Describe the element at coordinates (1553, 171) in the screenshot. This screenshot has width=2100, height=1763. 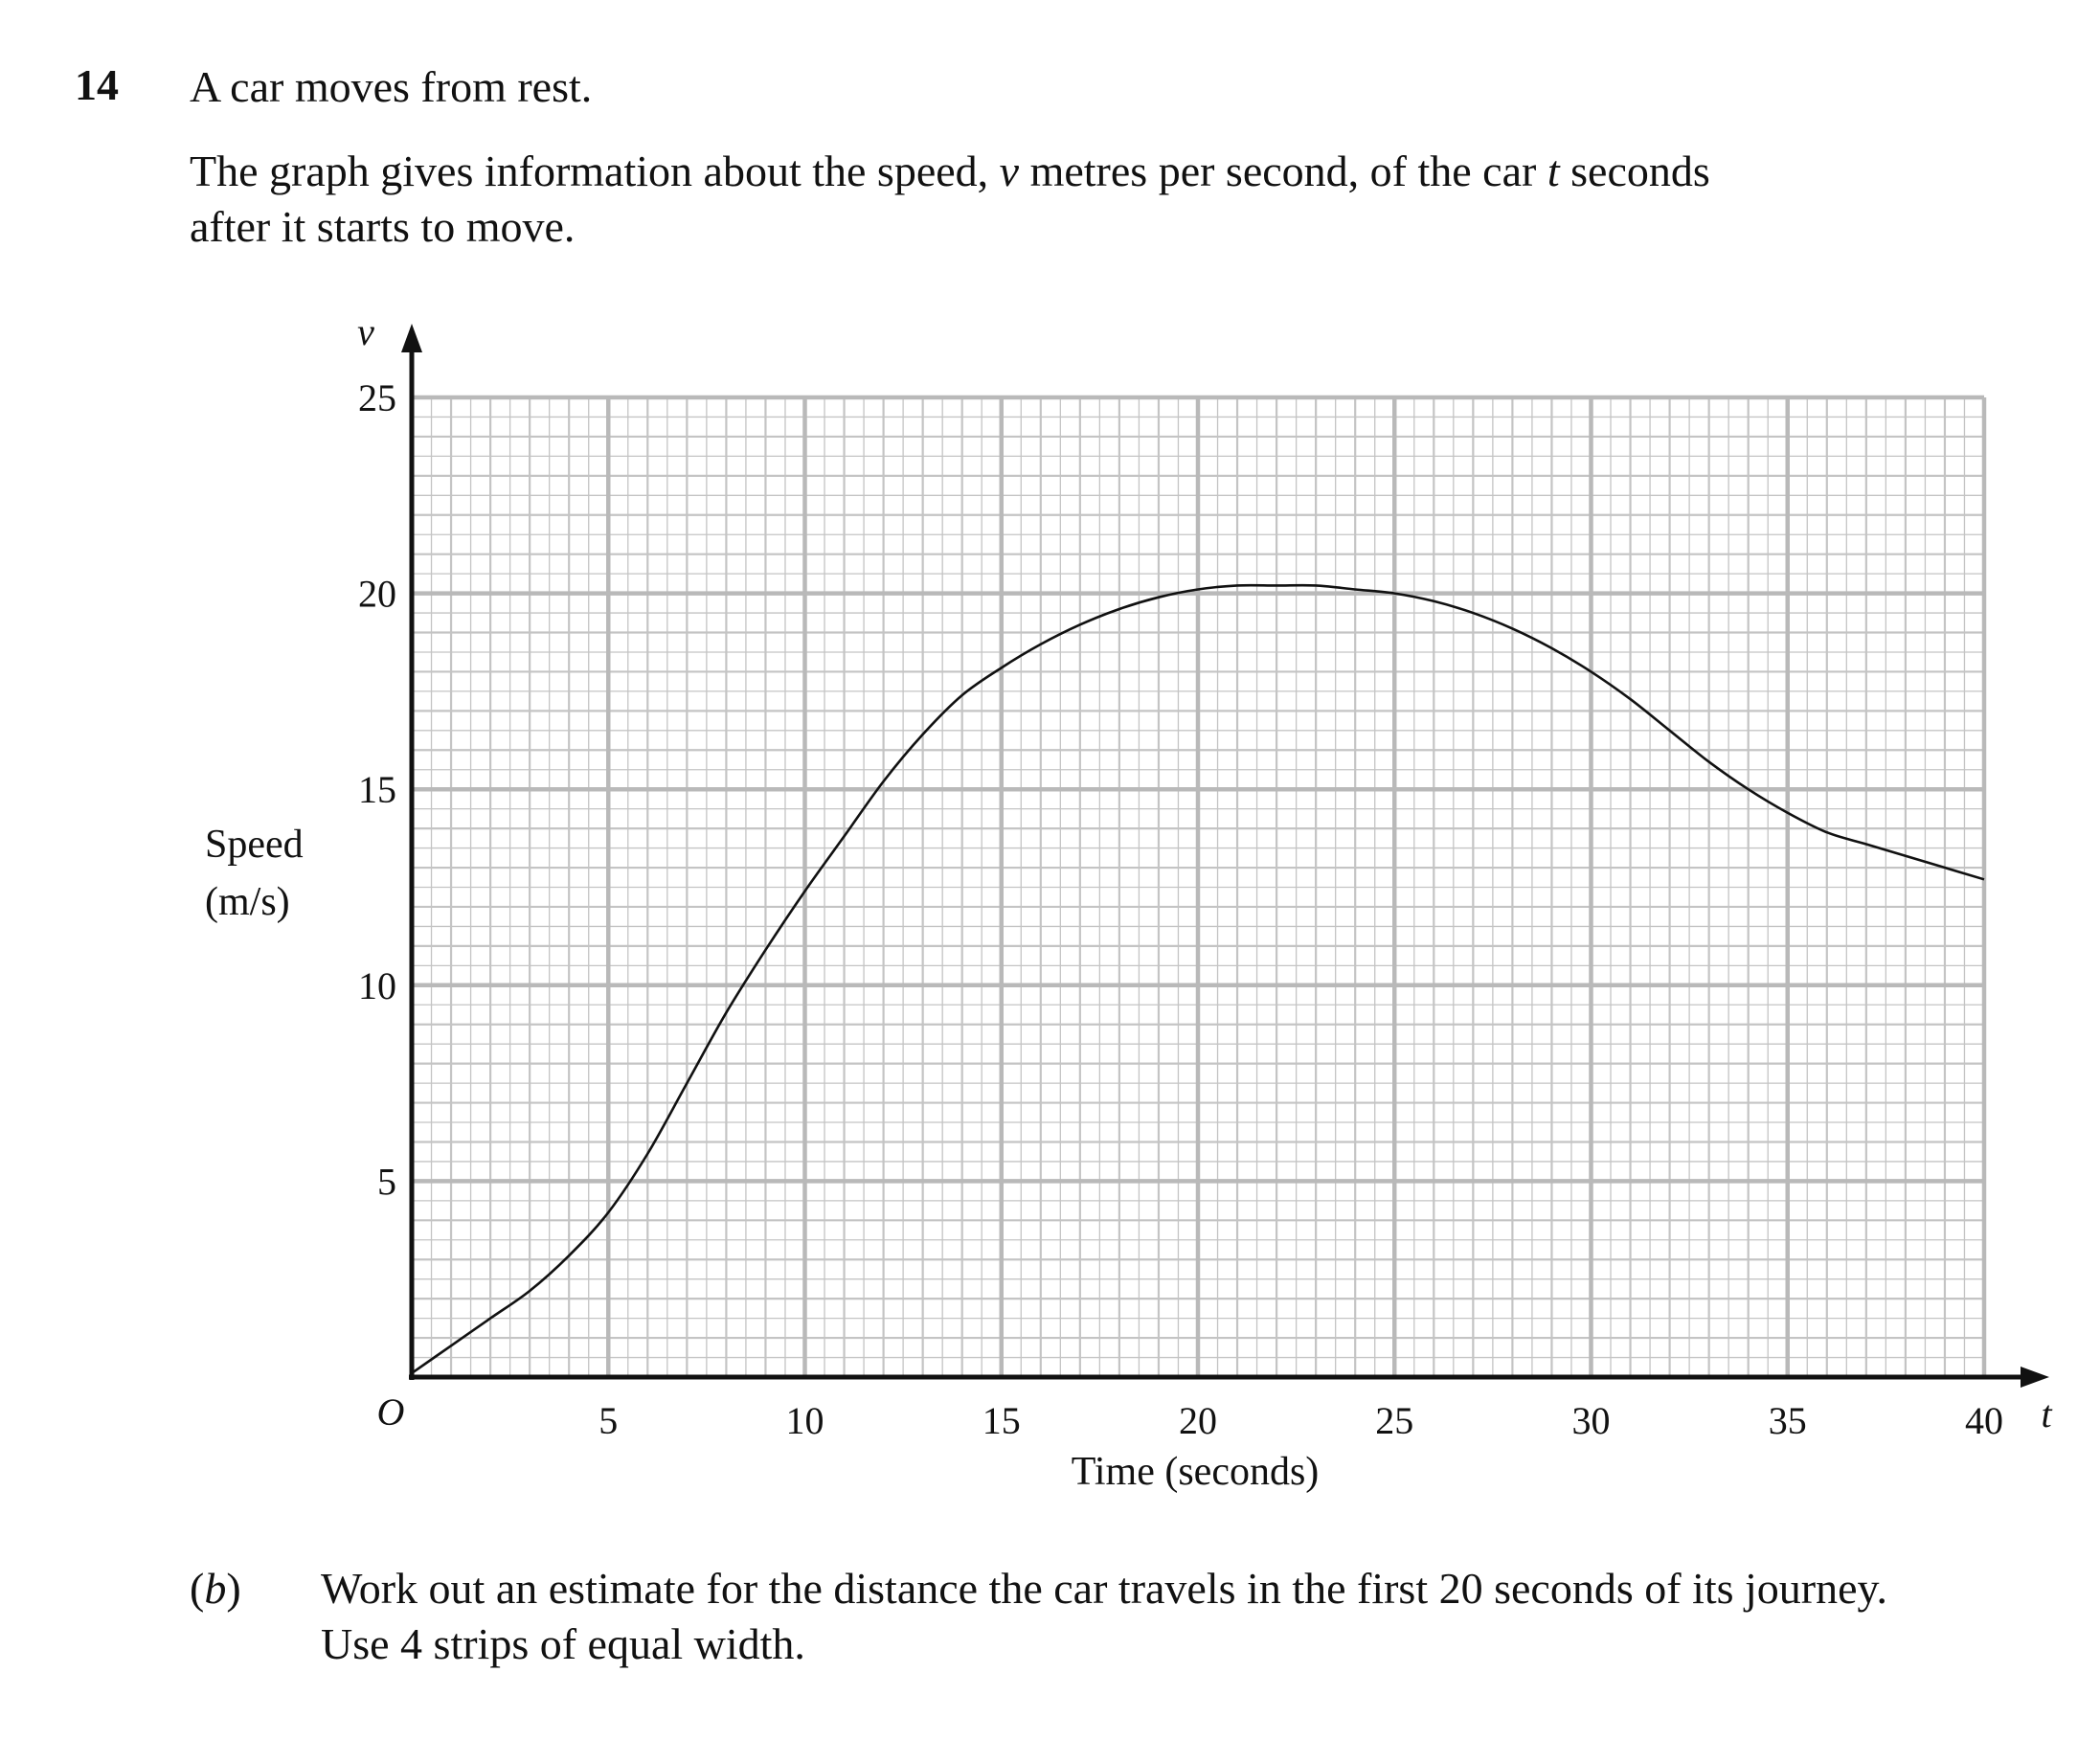
I see `info-var-t: t` at that location.